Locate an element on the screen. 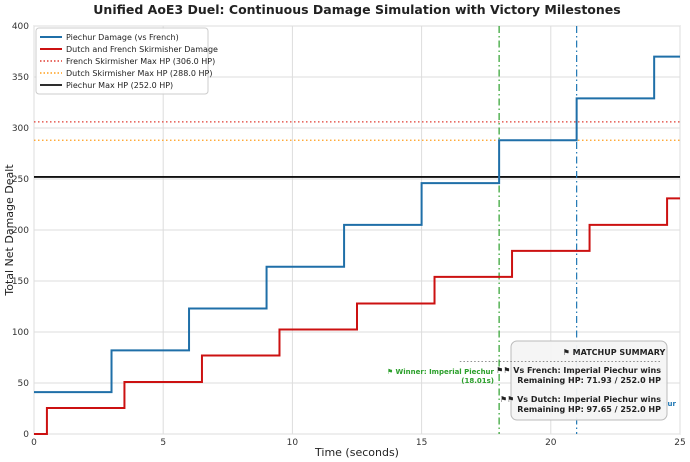  y-tick-labels: 0 50 100 150 200 250 300 350 400 is located at coordinates (20, 231).